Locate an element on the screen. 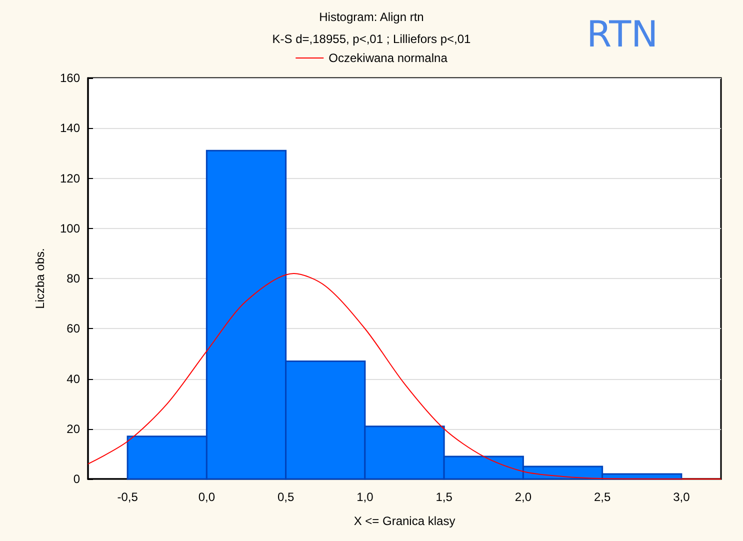 Image resolution: width=743 pixels, height=541 pixels. text: RTN is located at coordinates (622, 35).